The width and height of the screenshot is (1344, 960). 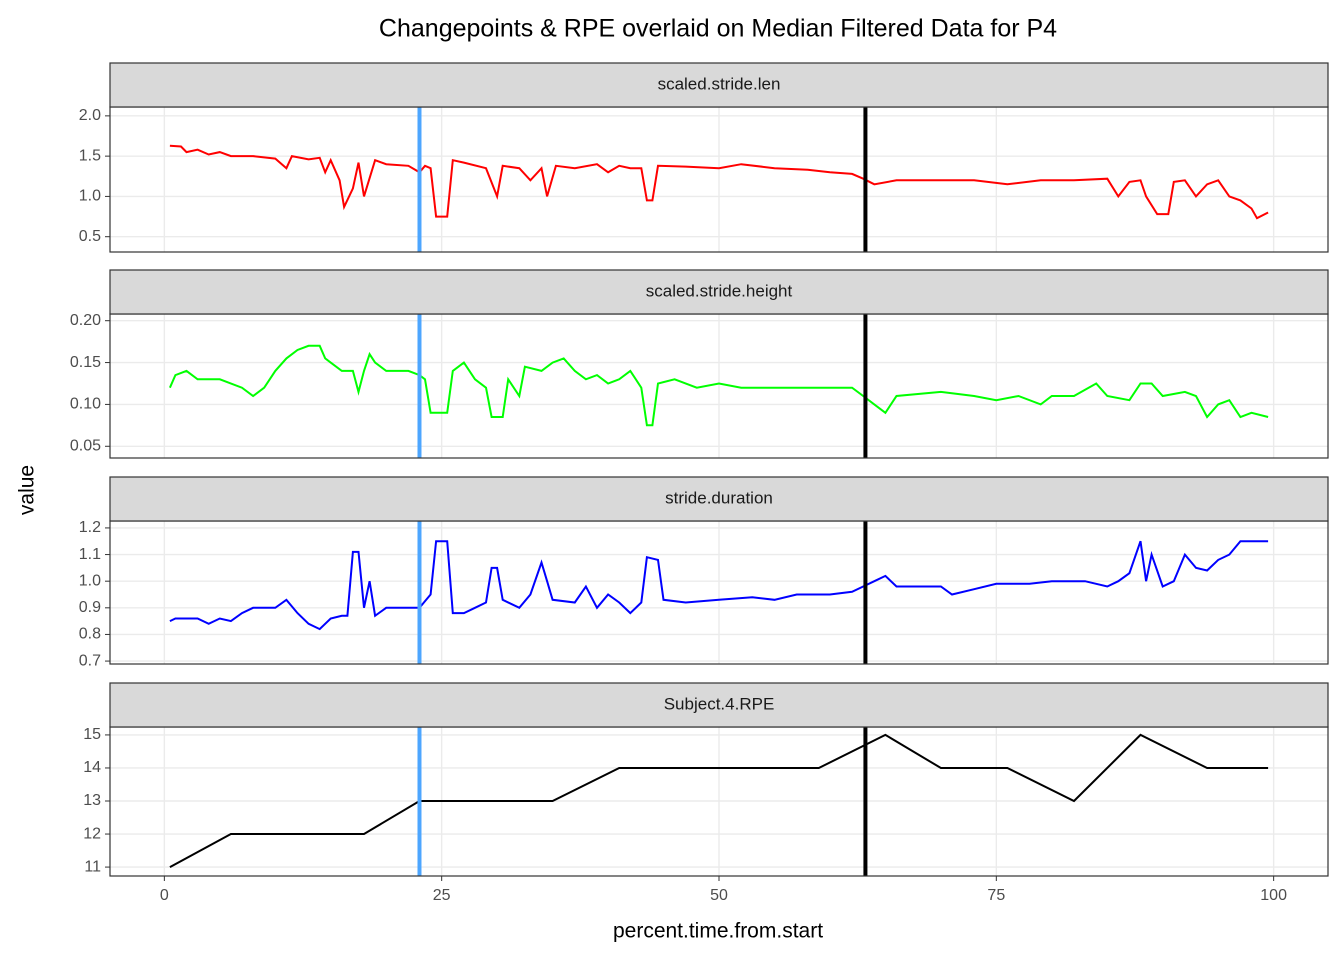 I want to click on strip-label: Subject.4.RPE, so click(x=719, y=703).